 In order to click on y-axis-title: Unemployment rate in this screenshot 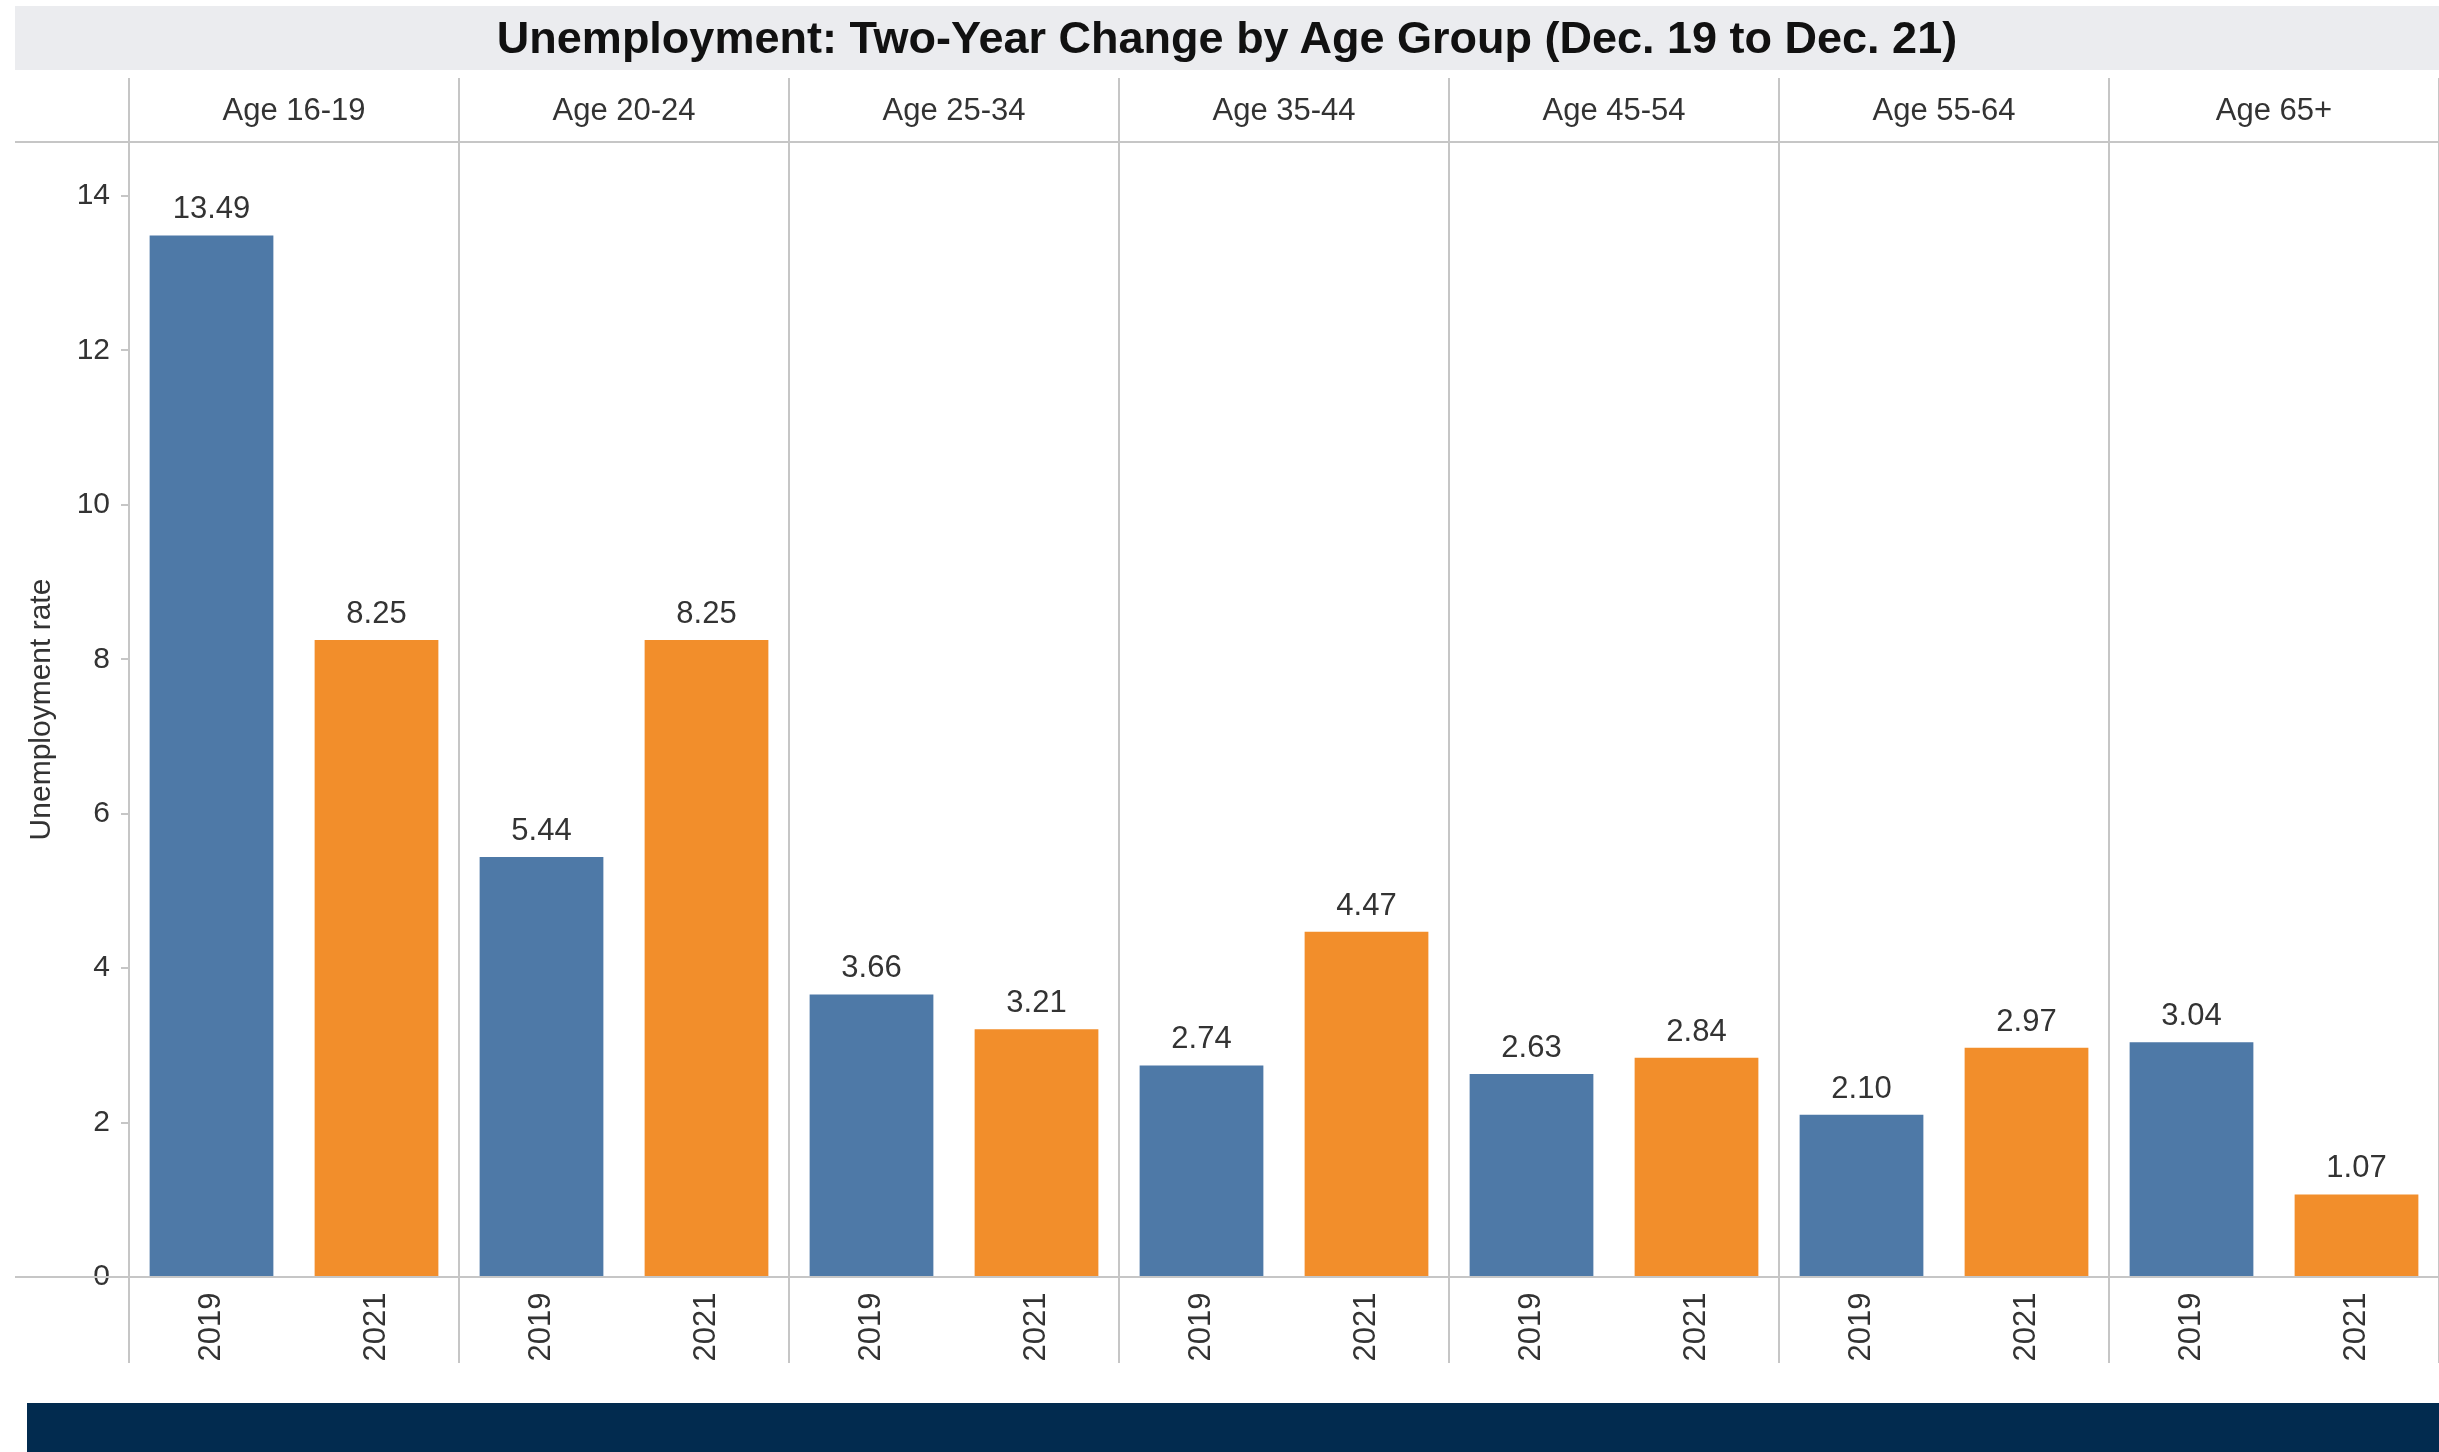, I will do `click(40, 709)`.